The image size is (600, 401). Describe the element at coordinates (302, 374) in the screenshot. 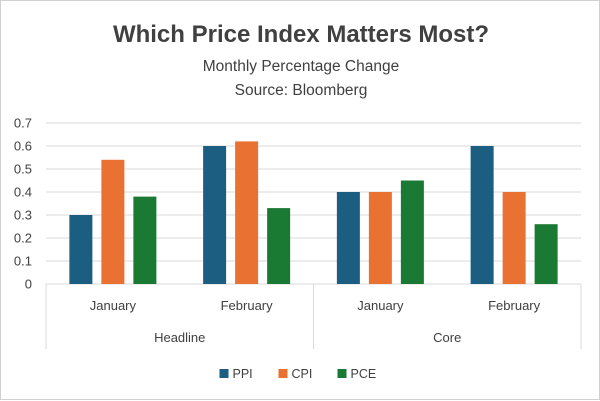

I see `legend-label-cpi: CPI` at that location.